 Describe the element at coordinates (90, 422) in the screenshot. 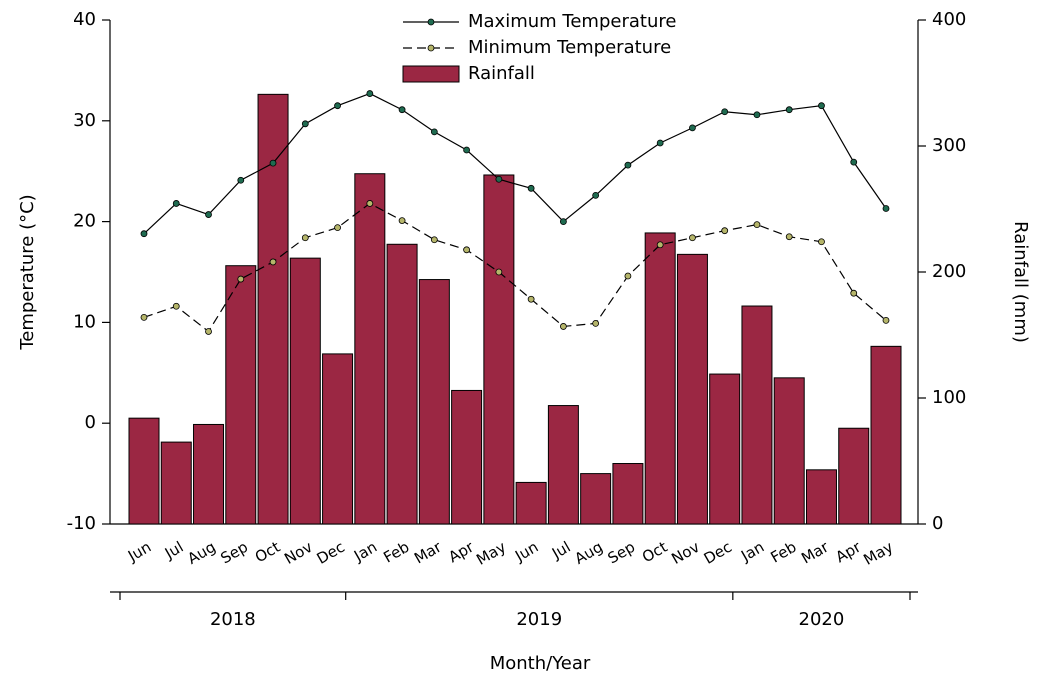

I see `y-tick-label: 0` at that location.